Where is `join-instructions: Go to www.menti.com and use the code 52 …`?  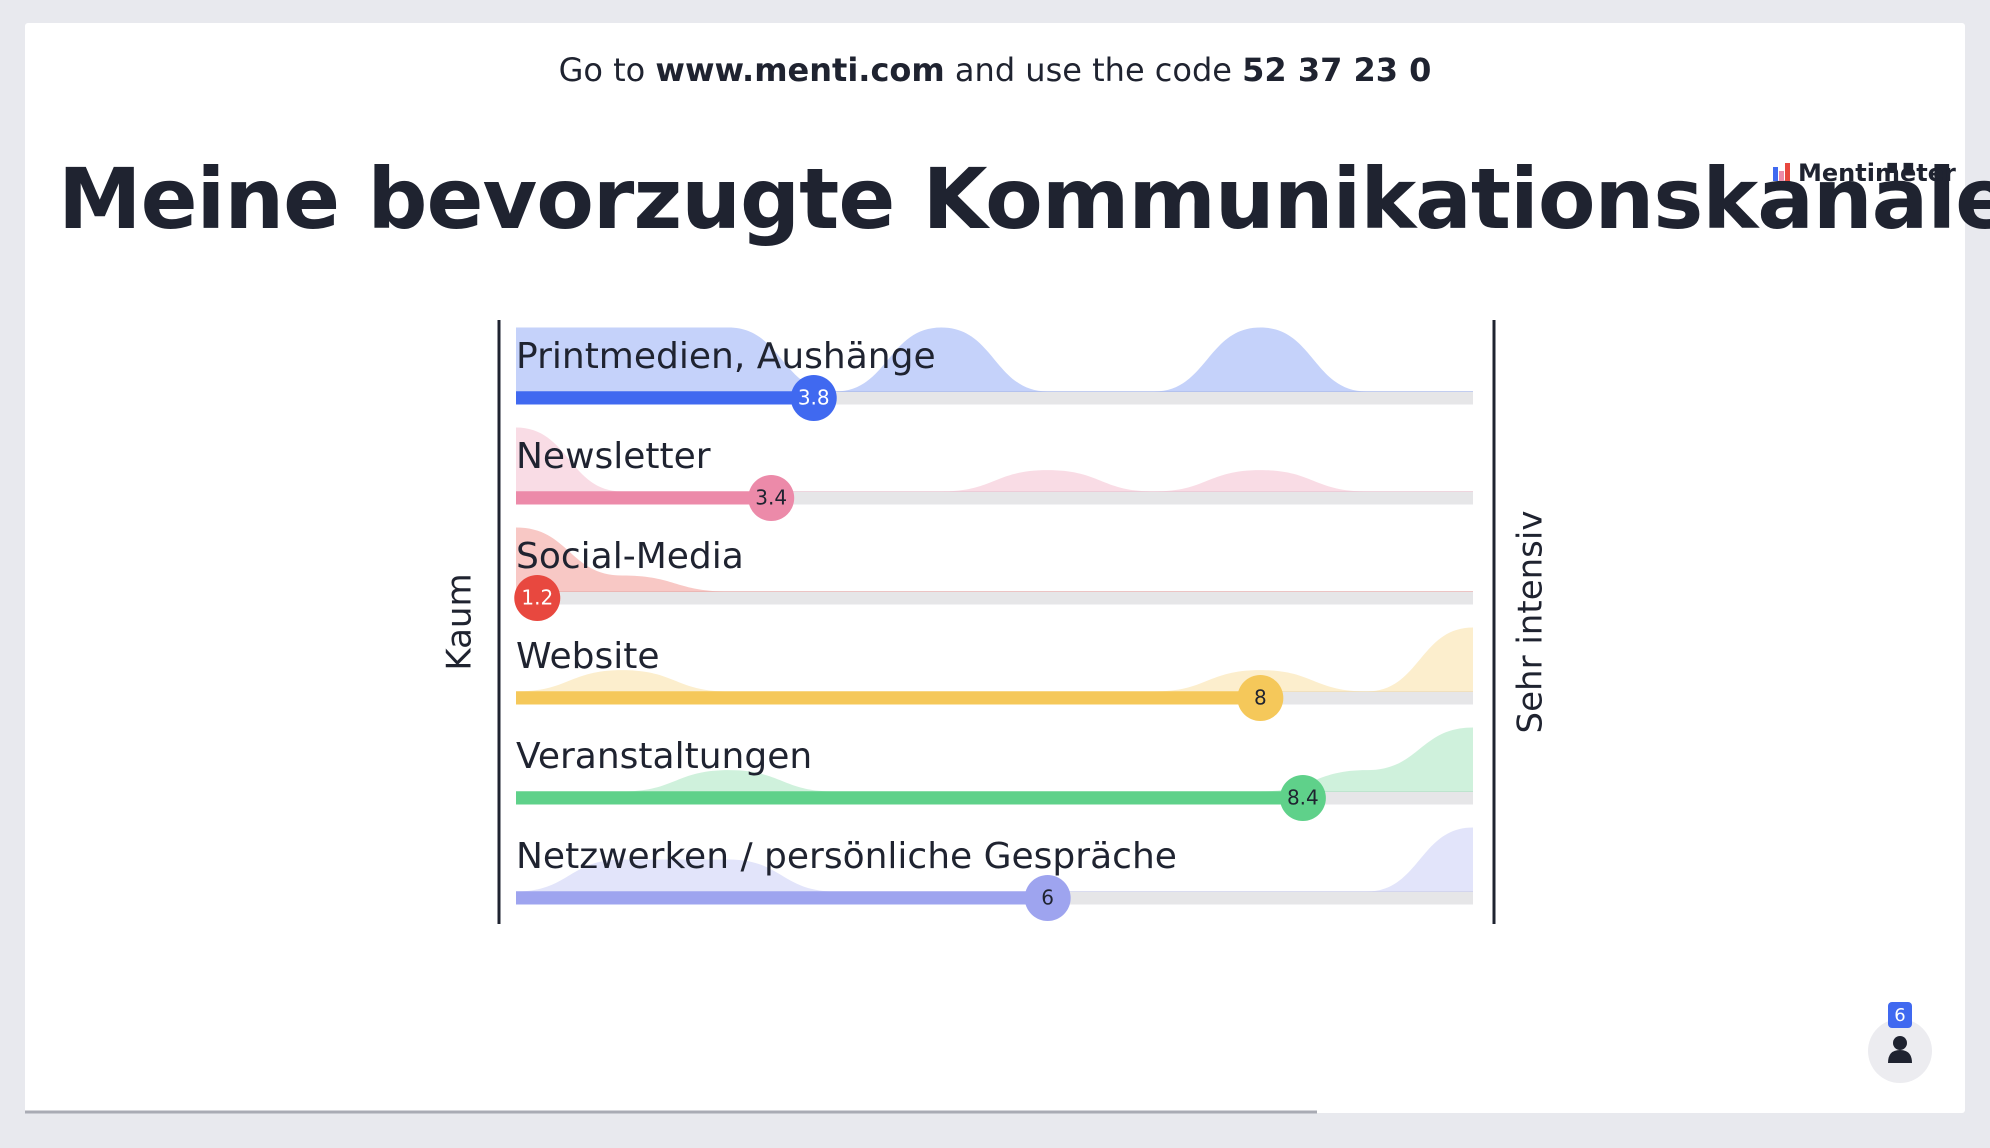 join-instructions: Go to www.menti.com and use the code 52 … is located at coordinates (995, 70).